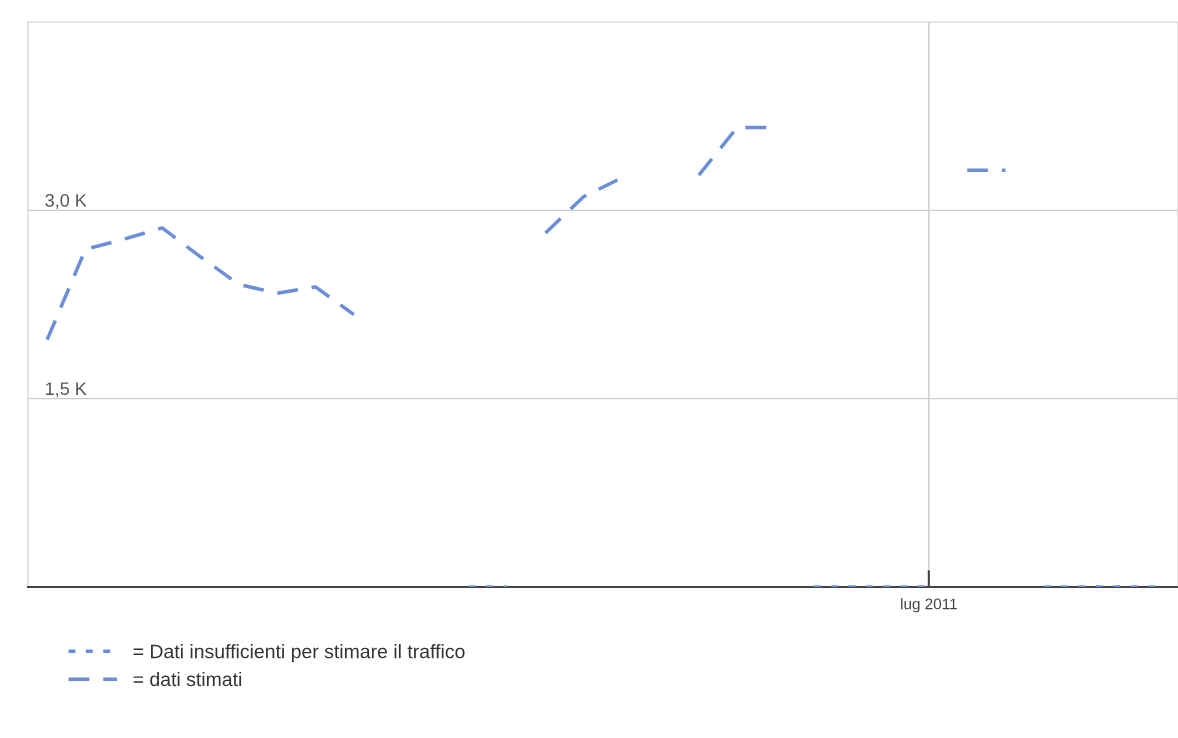 The image size is (1178, 738). What do you see at coordinates (929, 605) in the screenshot?
I see `x-tick-label: lug 2011` at bounding box center [929, 605].